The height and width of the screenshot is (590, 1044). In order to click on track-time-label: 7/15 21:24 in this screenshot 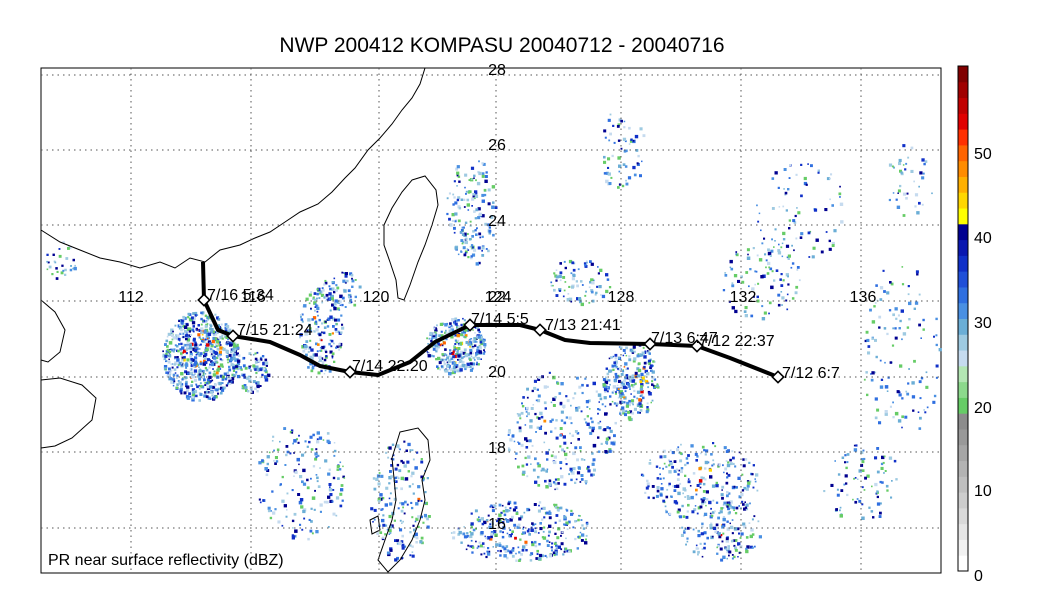, I will do `click(275, 330)`.